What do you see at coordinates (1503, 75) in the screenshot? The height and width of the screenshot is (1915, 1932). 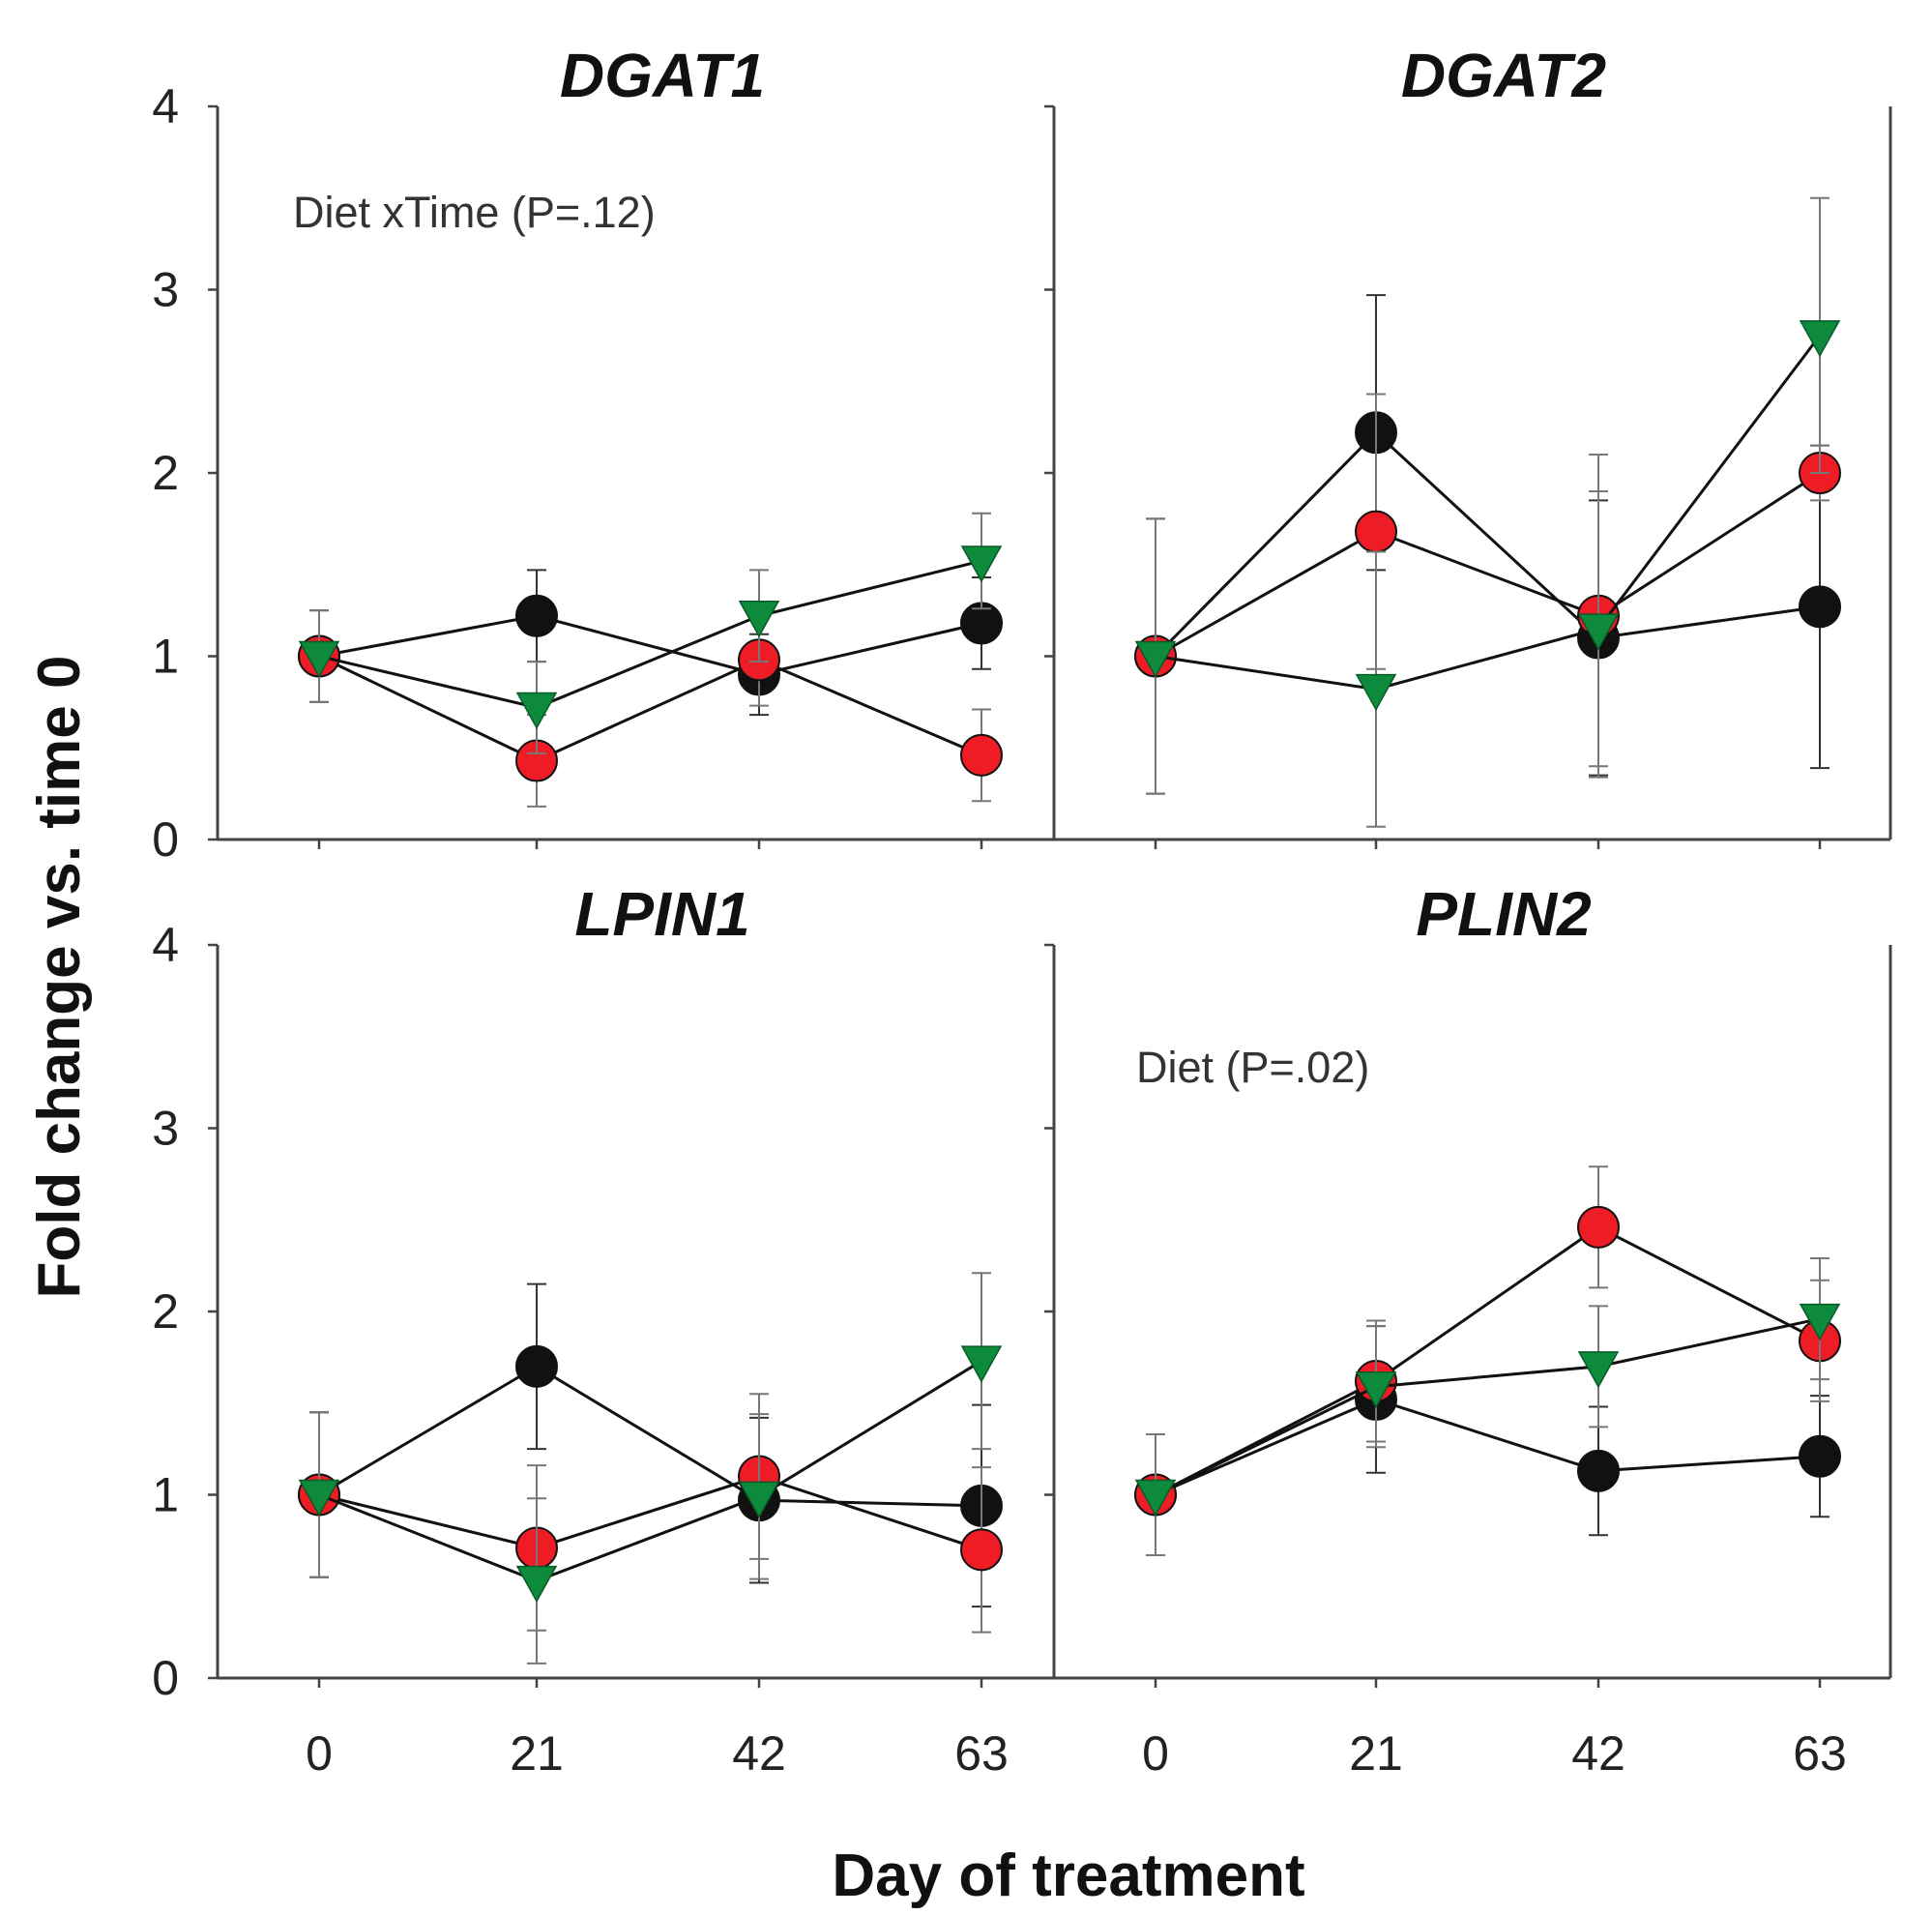 I see `panel-title: DGAT2` at bounding box center [1503, 75].